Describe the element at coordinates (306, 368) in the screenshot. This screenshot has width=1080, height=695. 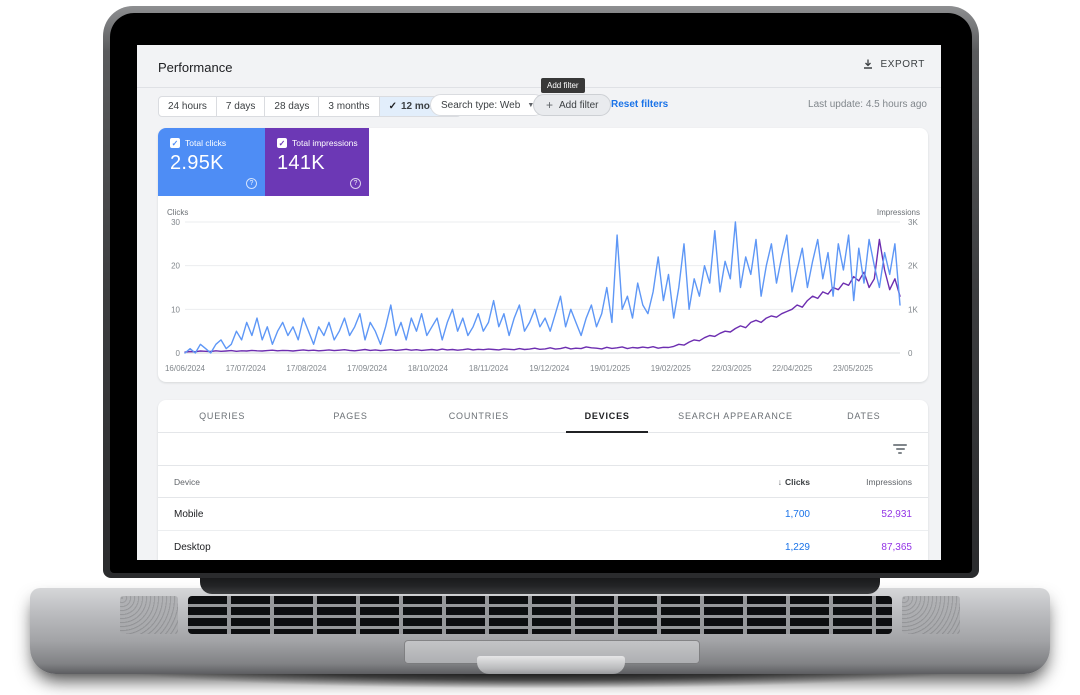
I see `svg-text: 17/08/2024` at that location.